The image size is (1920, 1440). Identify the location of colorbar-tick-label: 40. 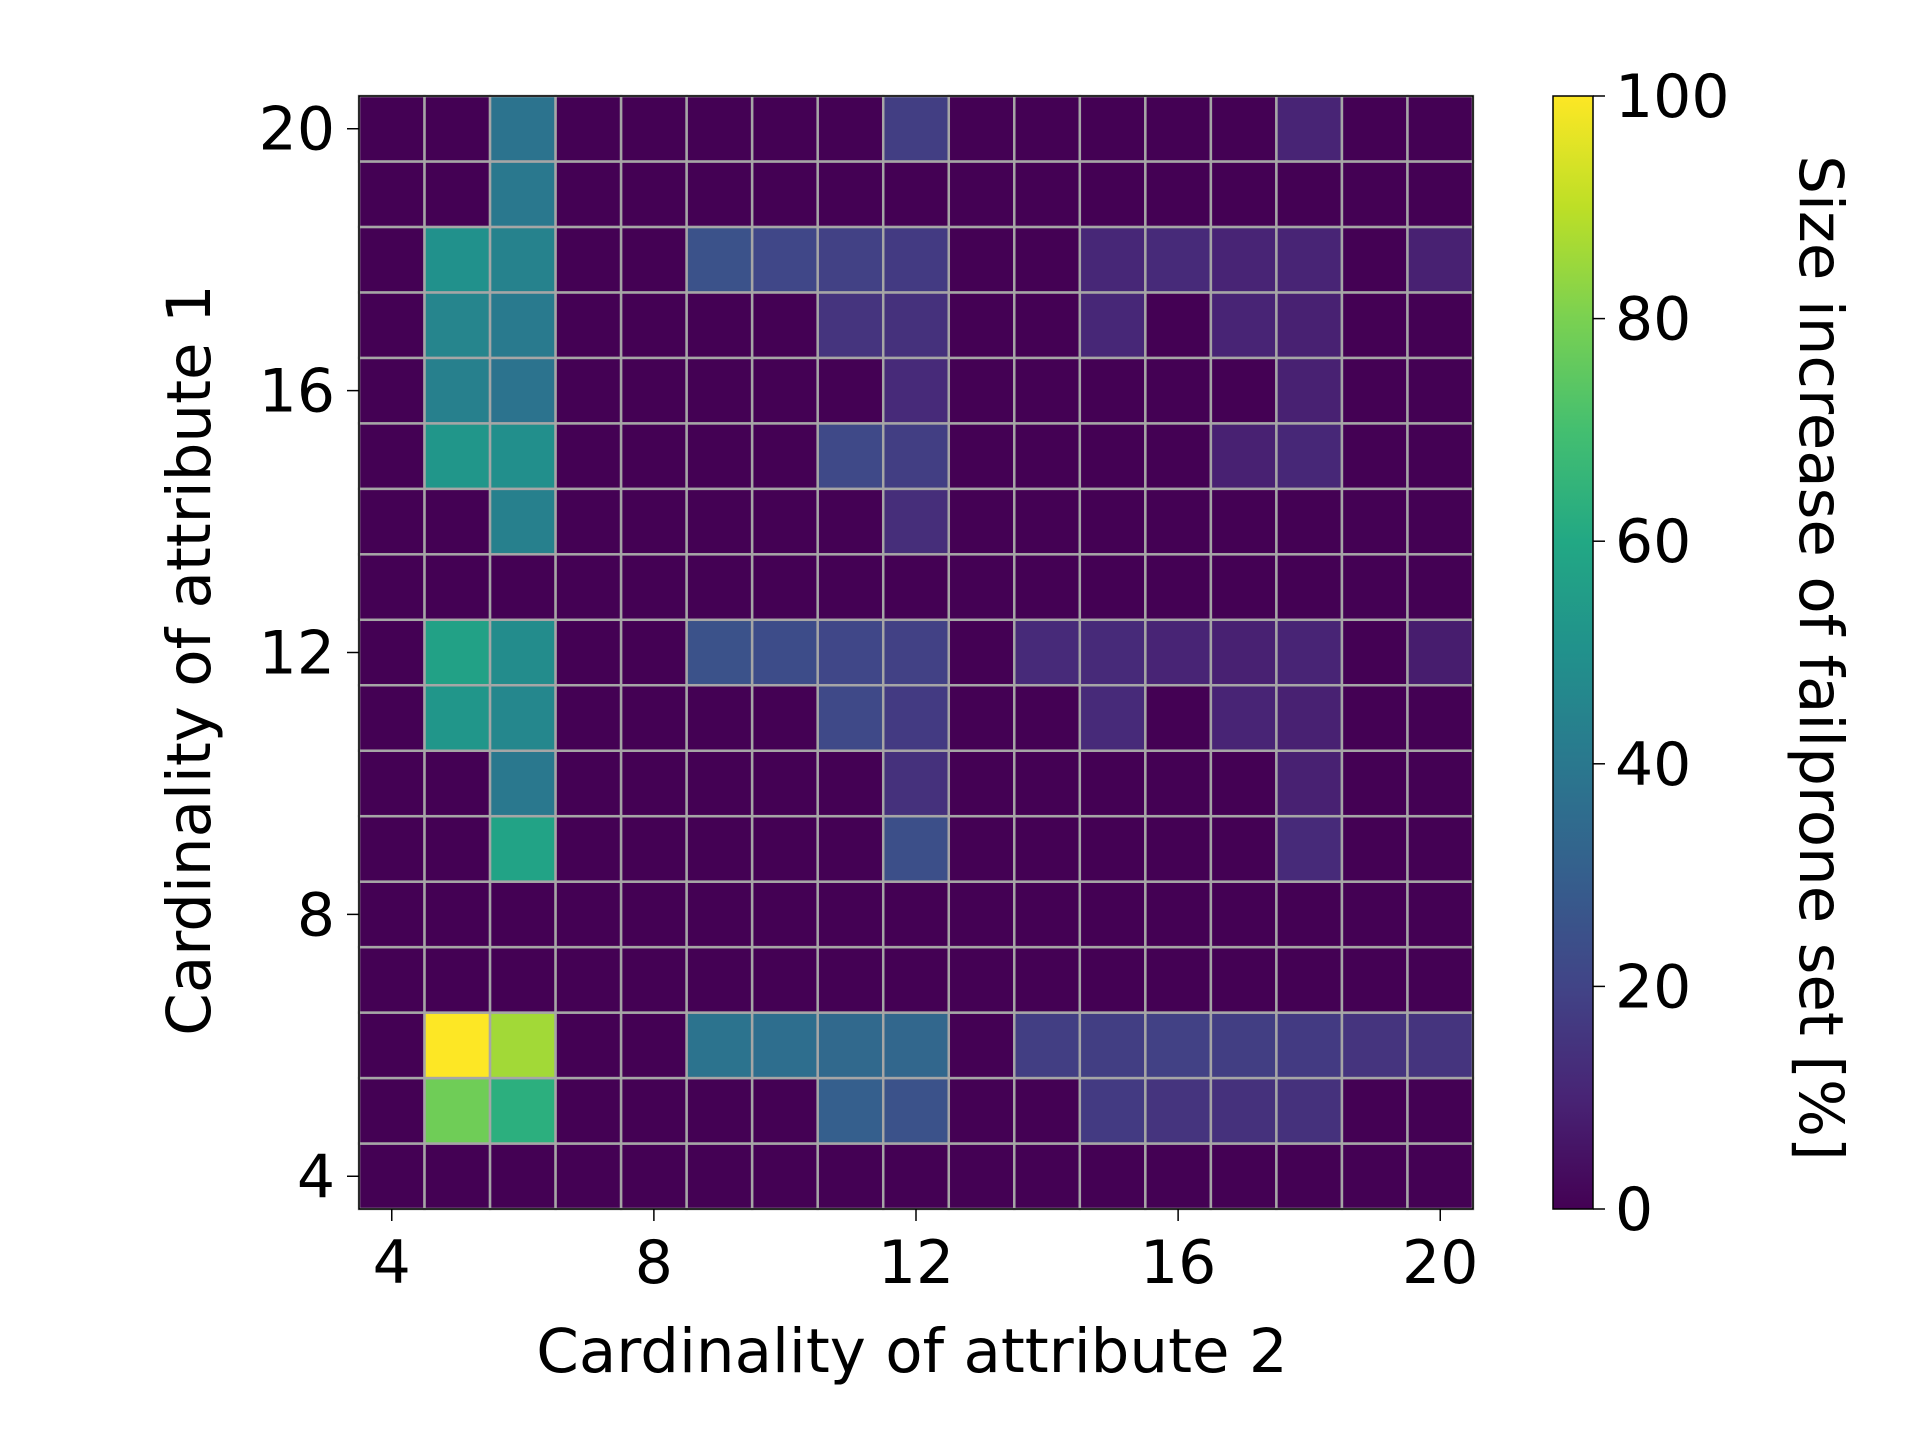
(1653, 765).